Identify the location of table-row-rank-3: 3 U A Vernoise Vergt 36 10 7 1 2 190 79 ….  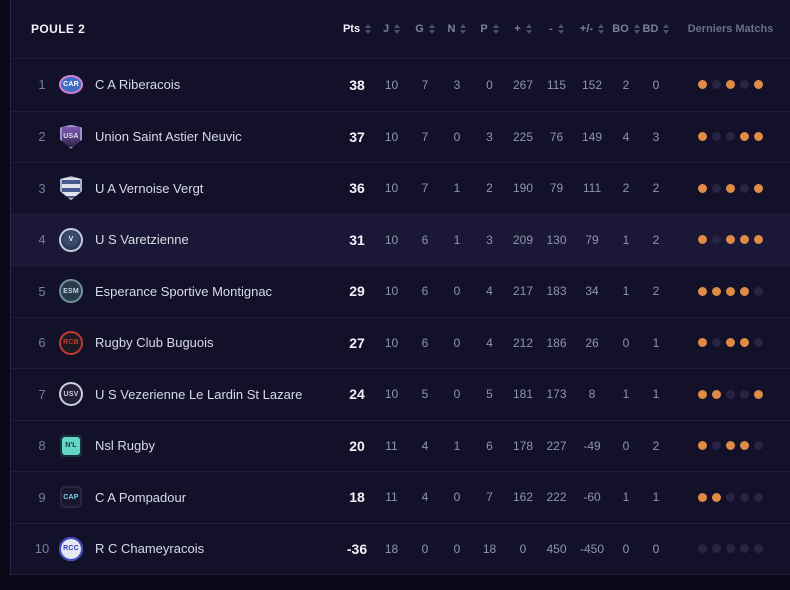
(400, 188).